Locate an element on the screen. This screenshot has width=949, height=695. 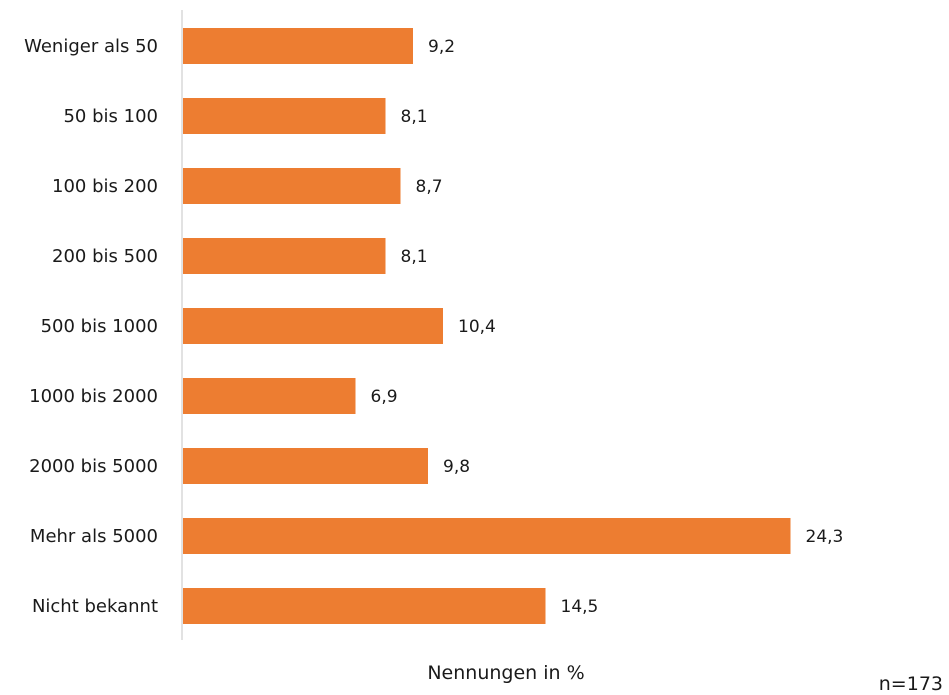
bar-group: 2000 bis 5000 9,8 is located at coordinates (249, 466).